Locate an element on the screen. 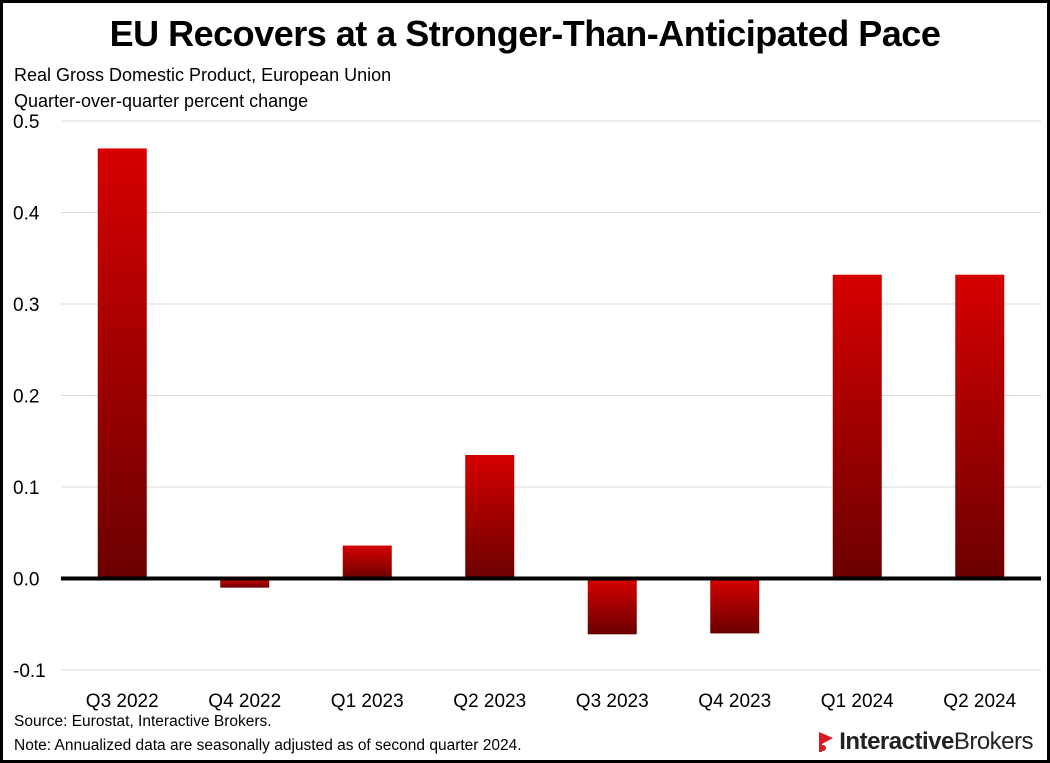 This screenshot has height=763, width=1050. y-tick-label: 0.1 is located at coordinates (26, 488).